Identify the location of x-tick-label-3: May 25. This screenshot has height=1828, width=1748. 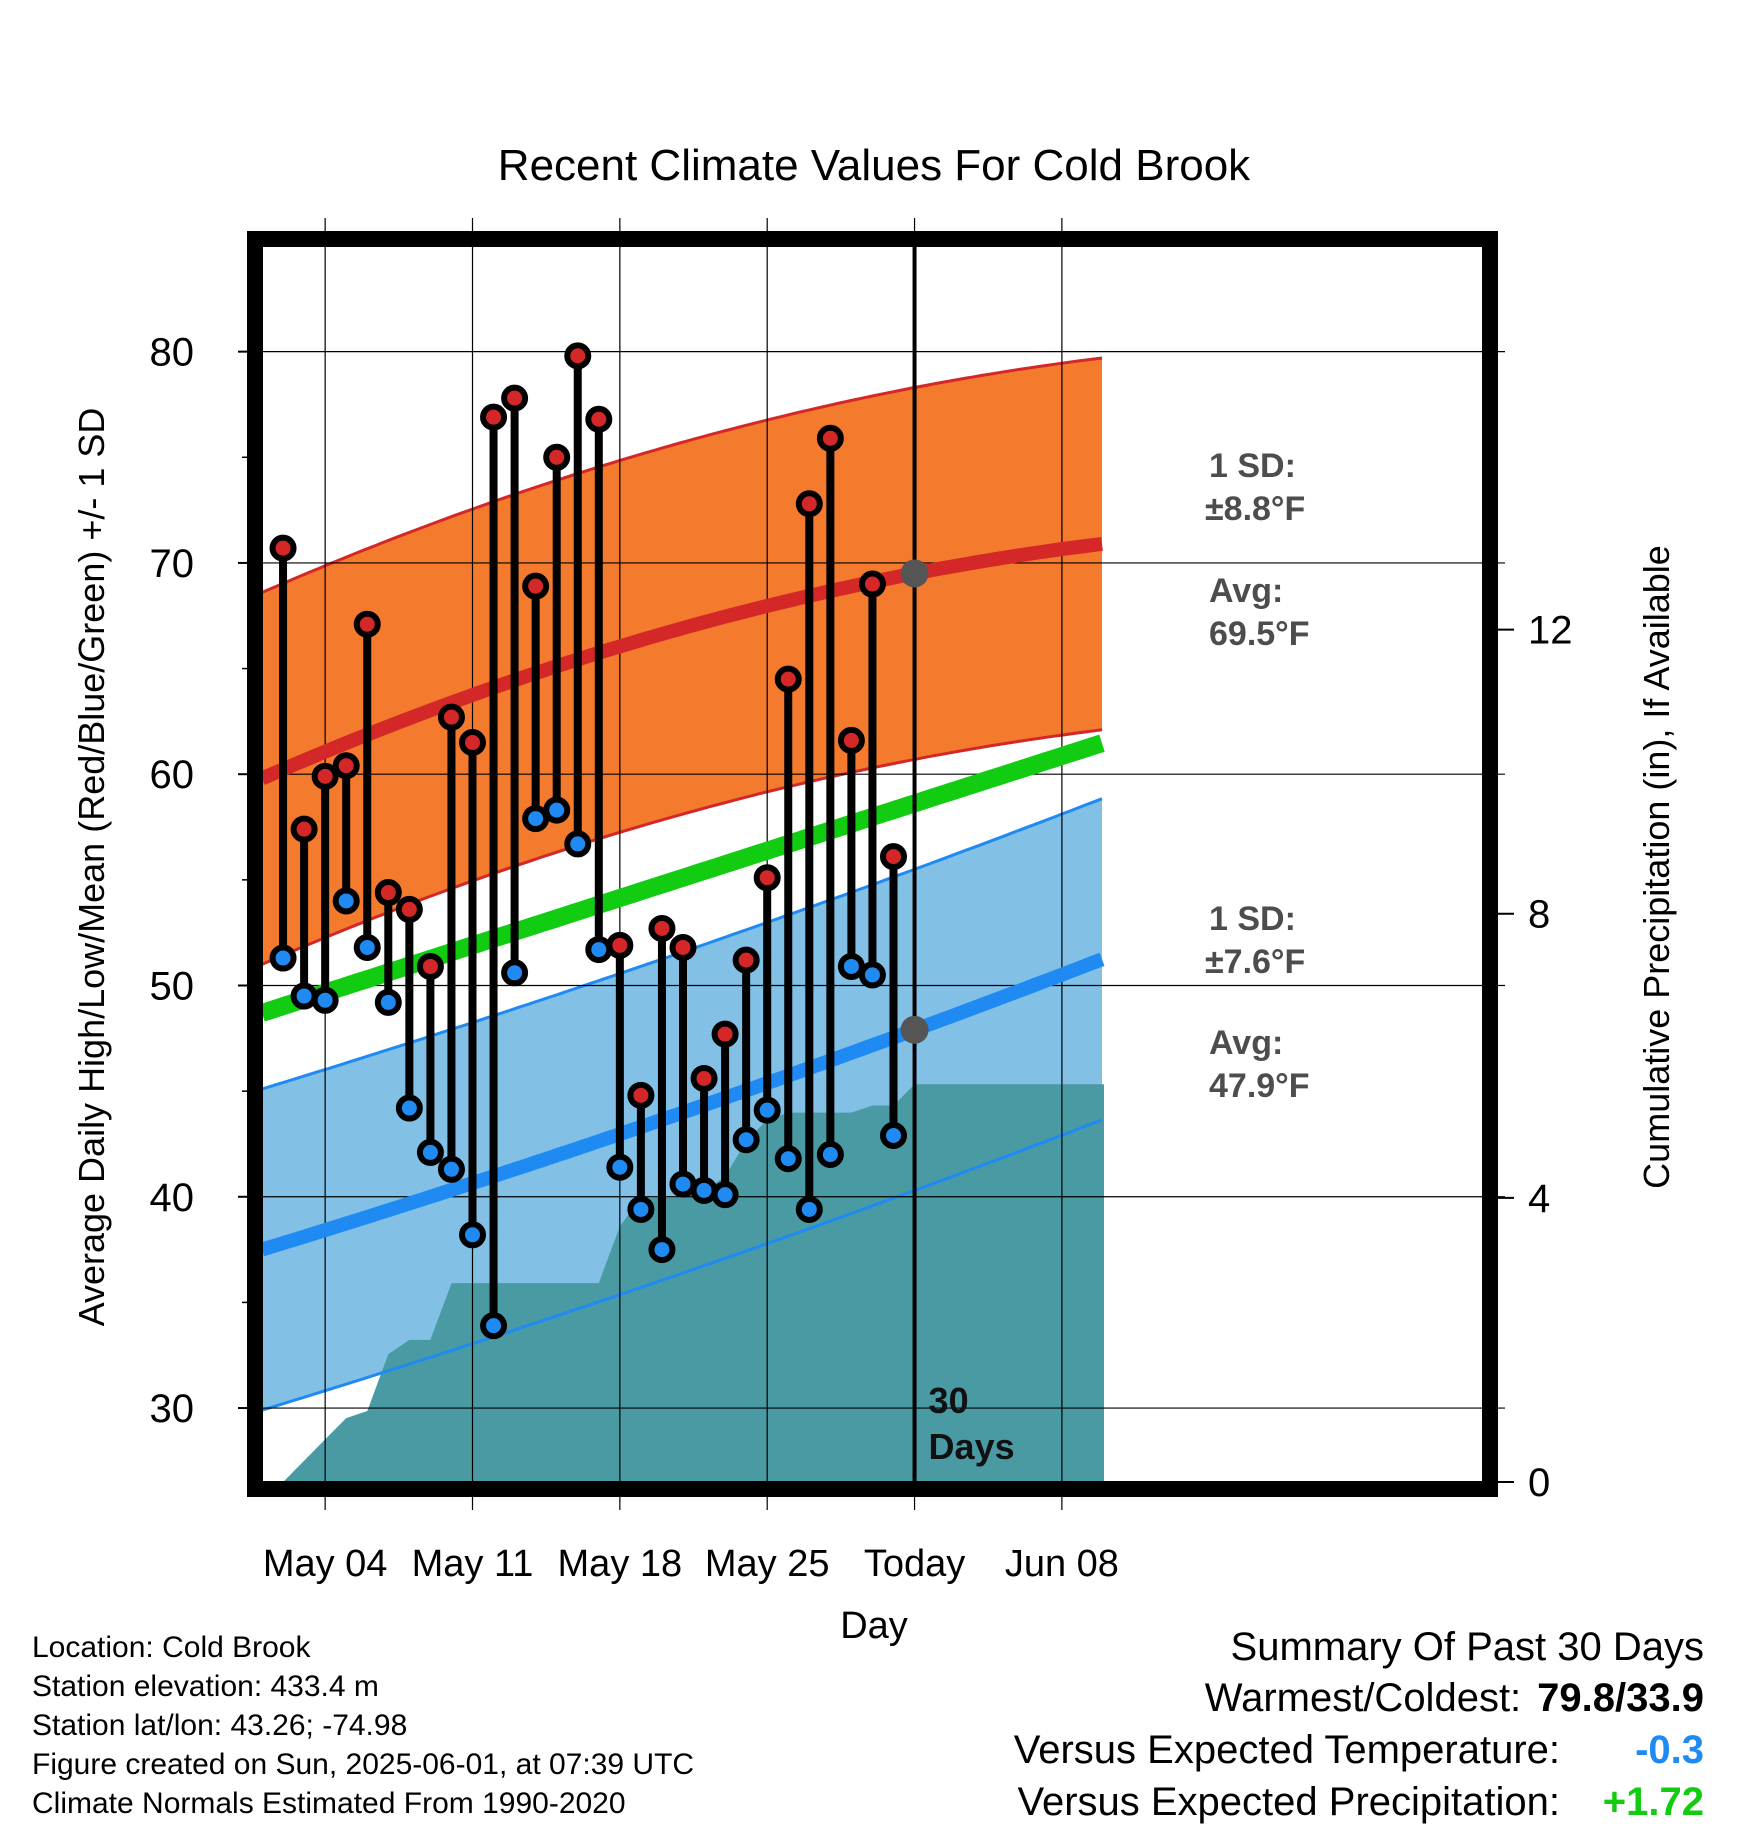
(767, 1564).